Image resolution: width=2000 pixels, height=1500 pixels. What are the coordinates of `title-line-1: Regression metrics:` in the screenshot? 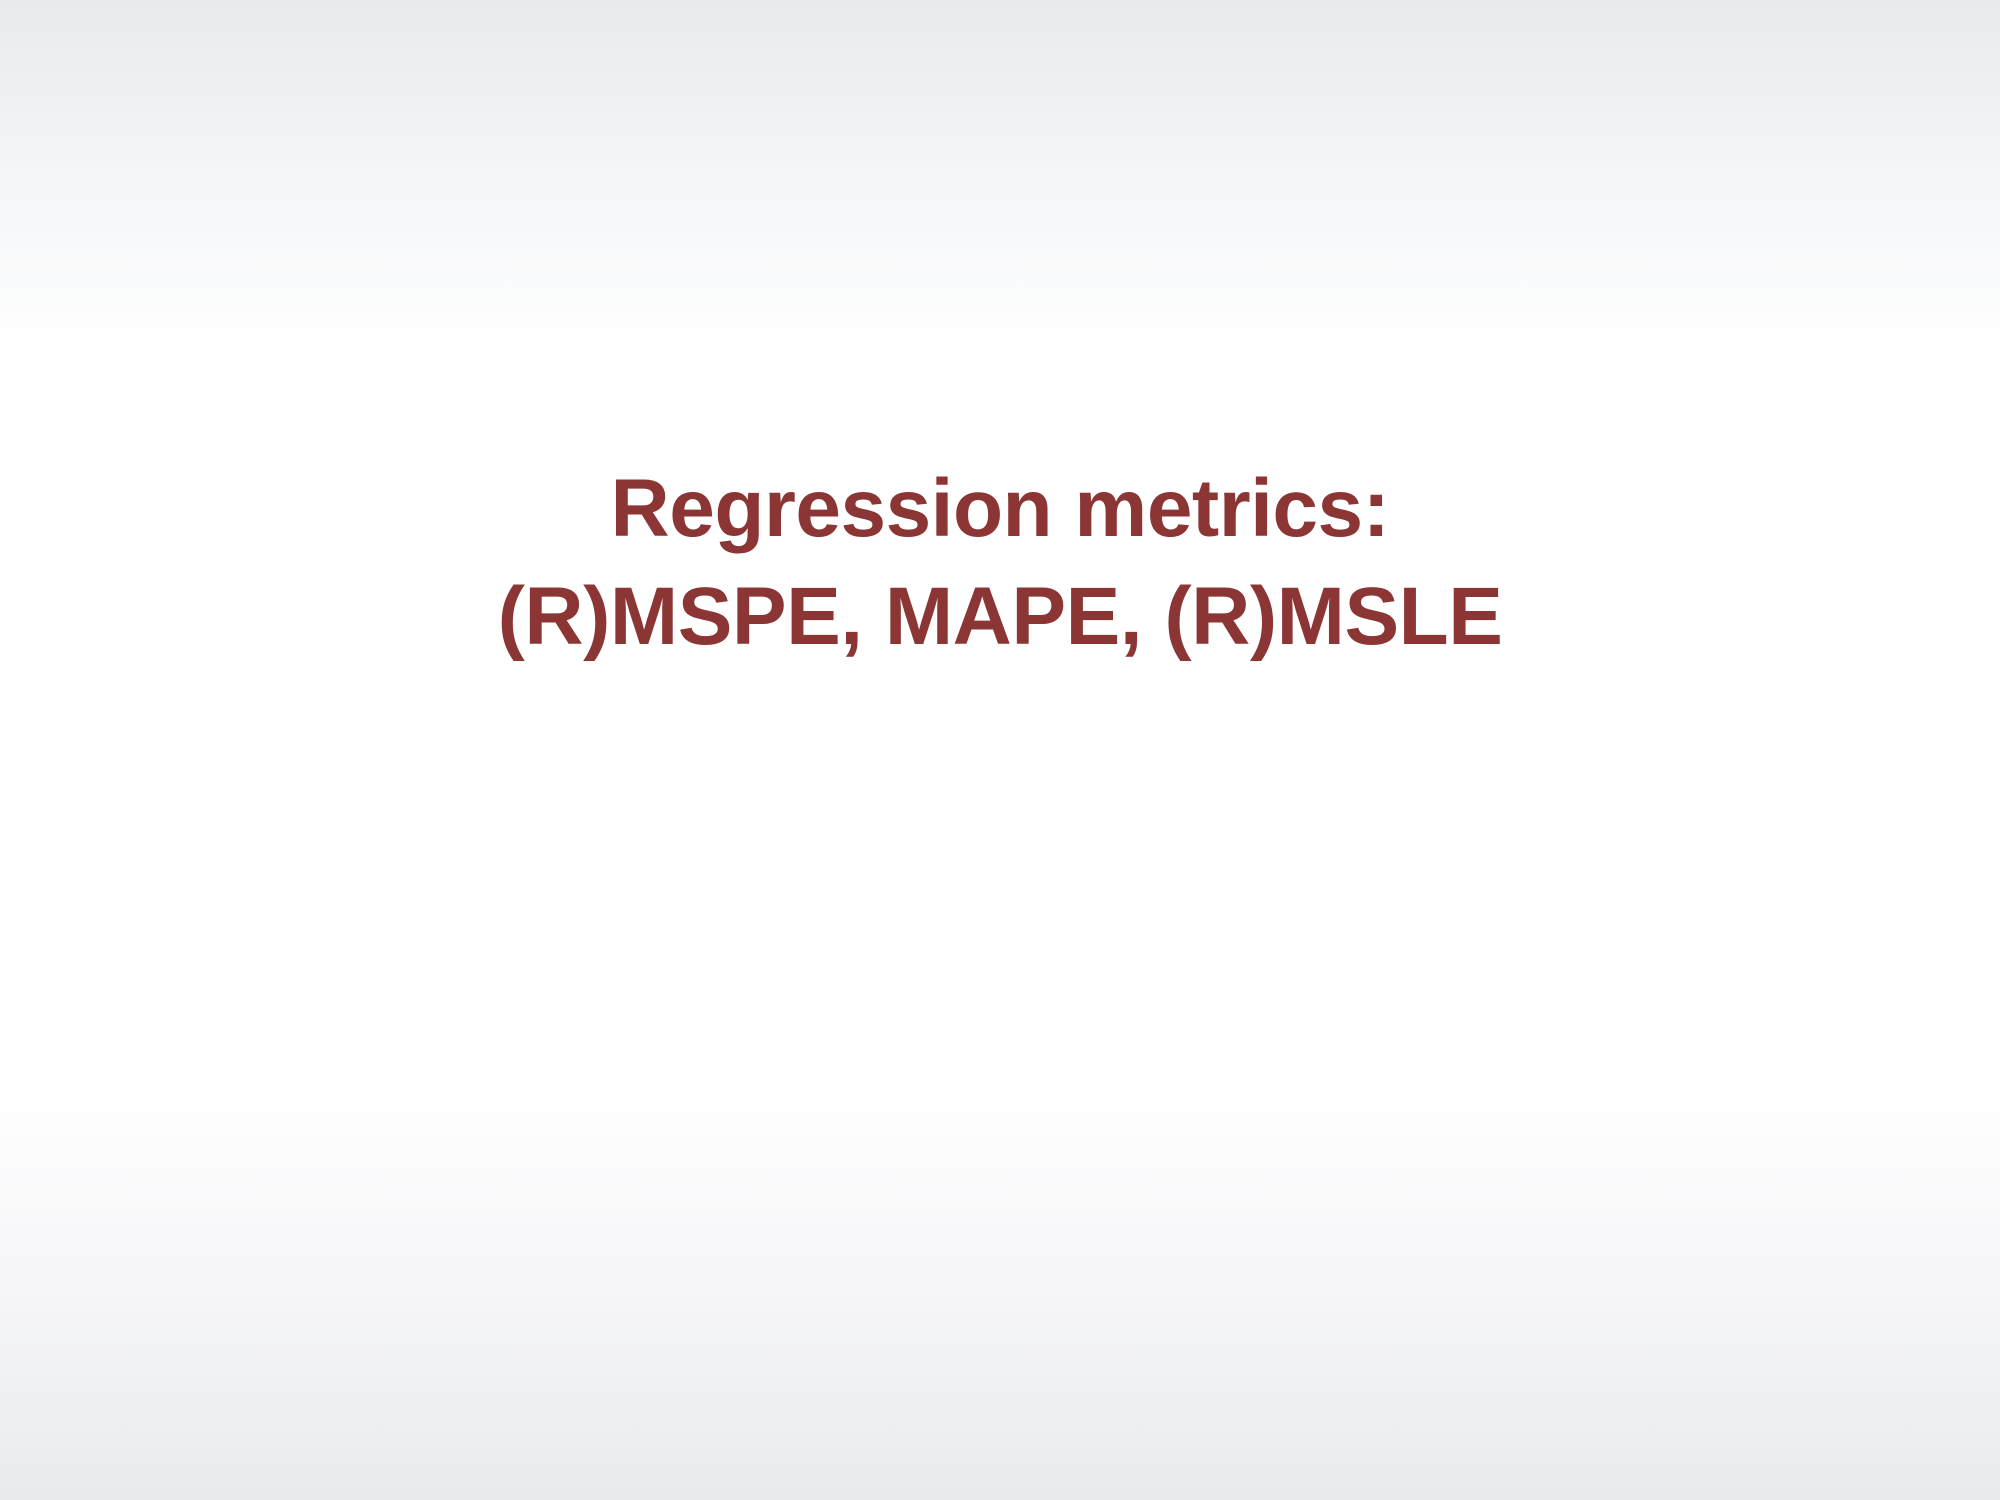 It's located at (1000, 508).